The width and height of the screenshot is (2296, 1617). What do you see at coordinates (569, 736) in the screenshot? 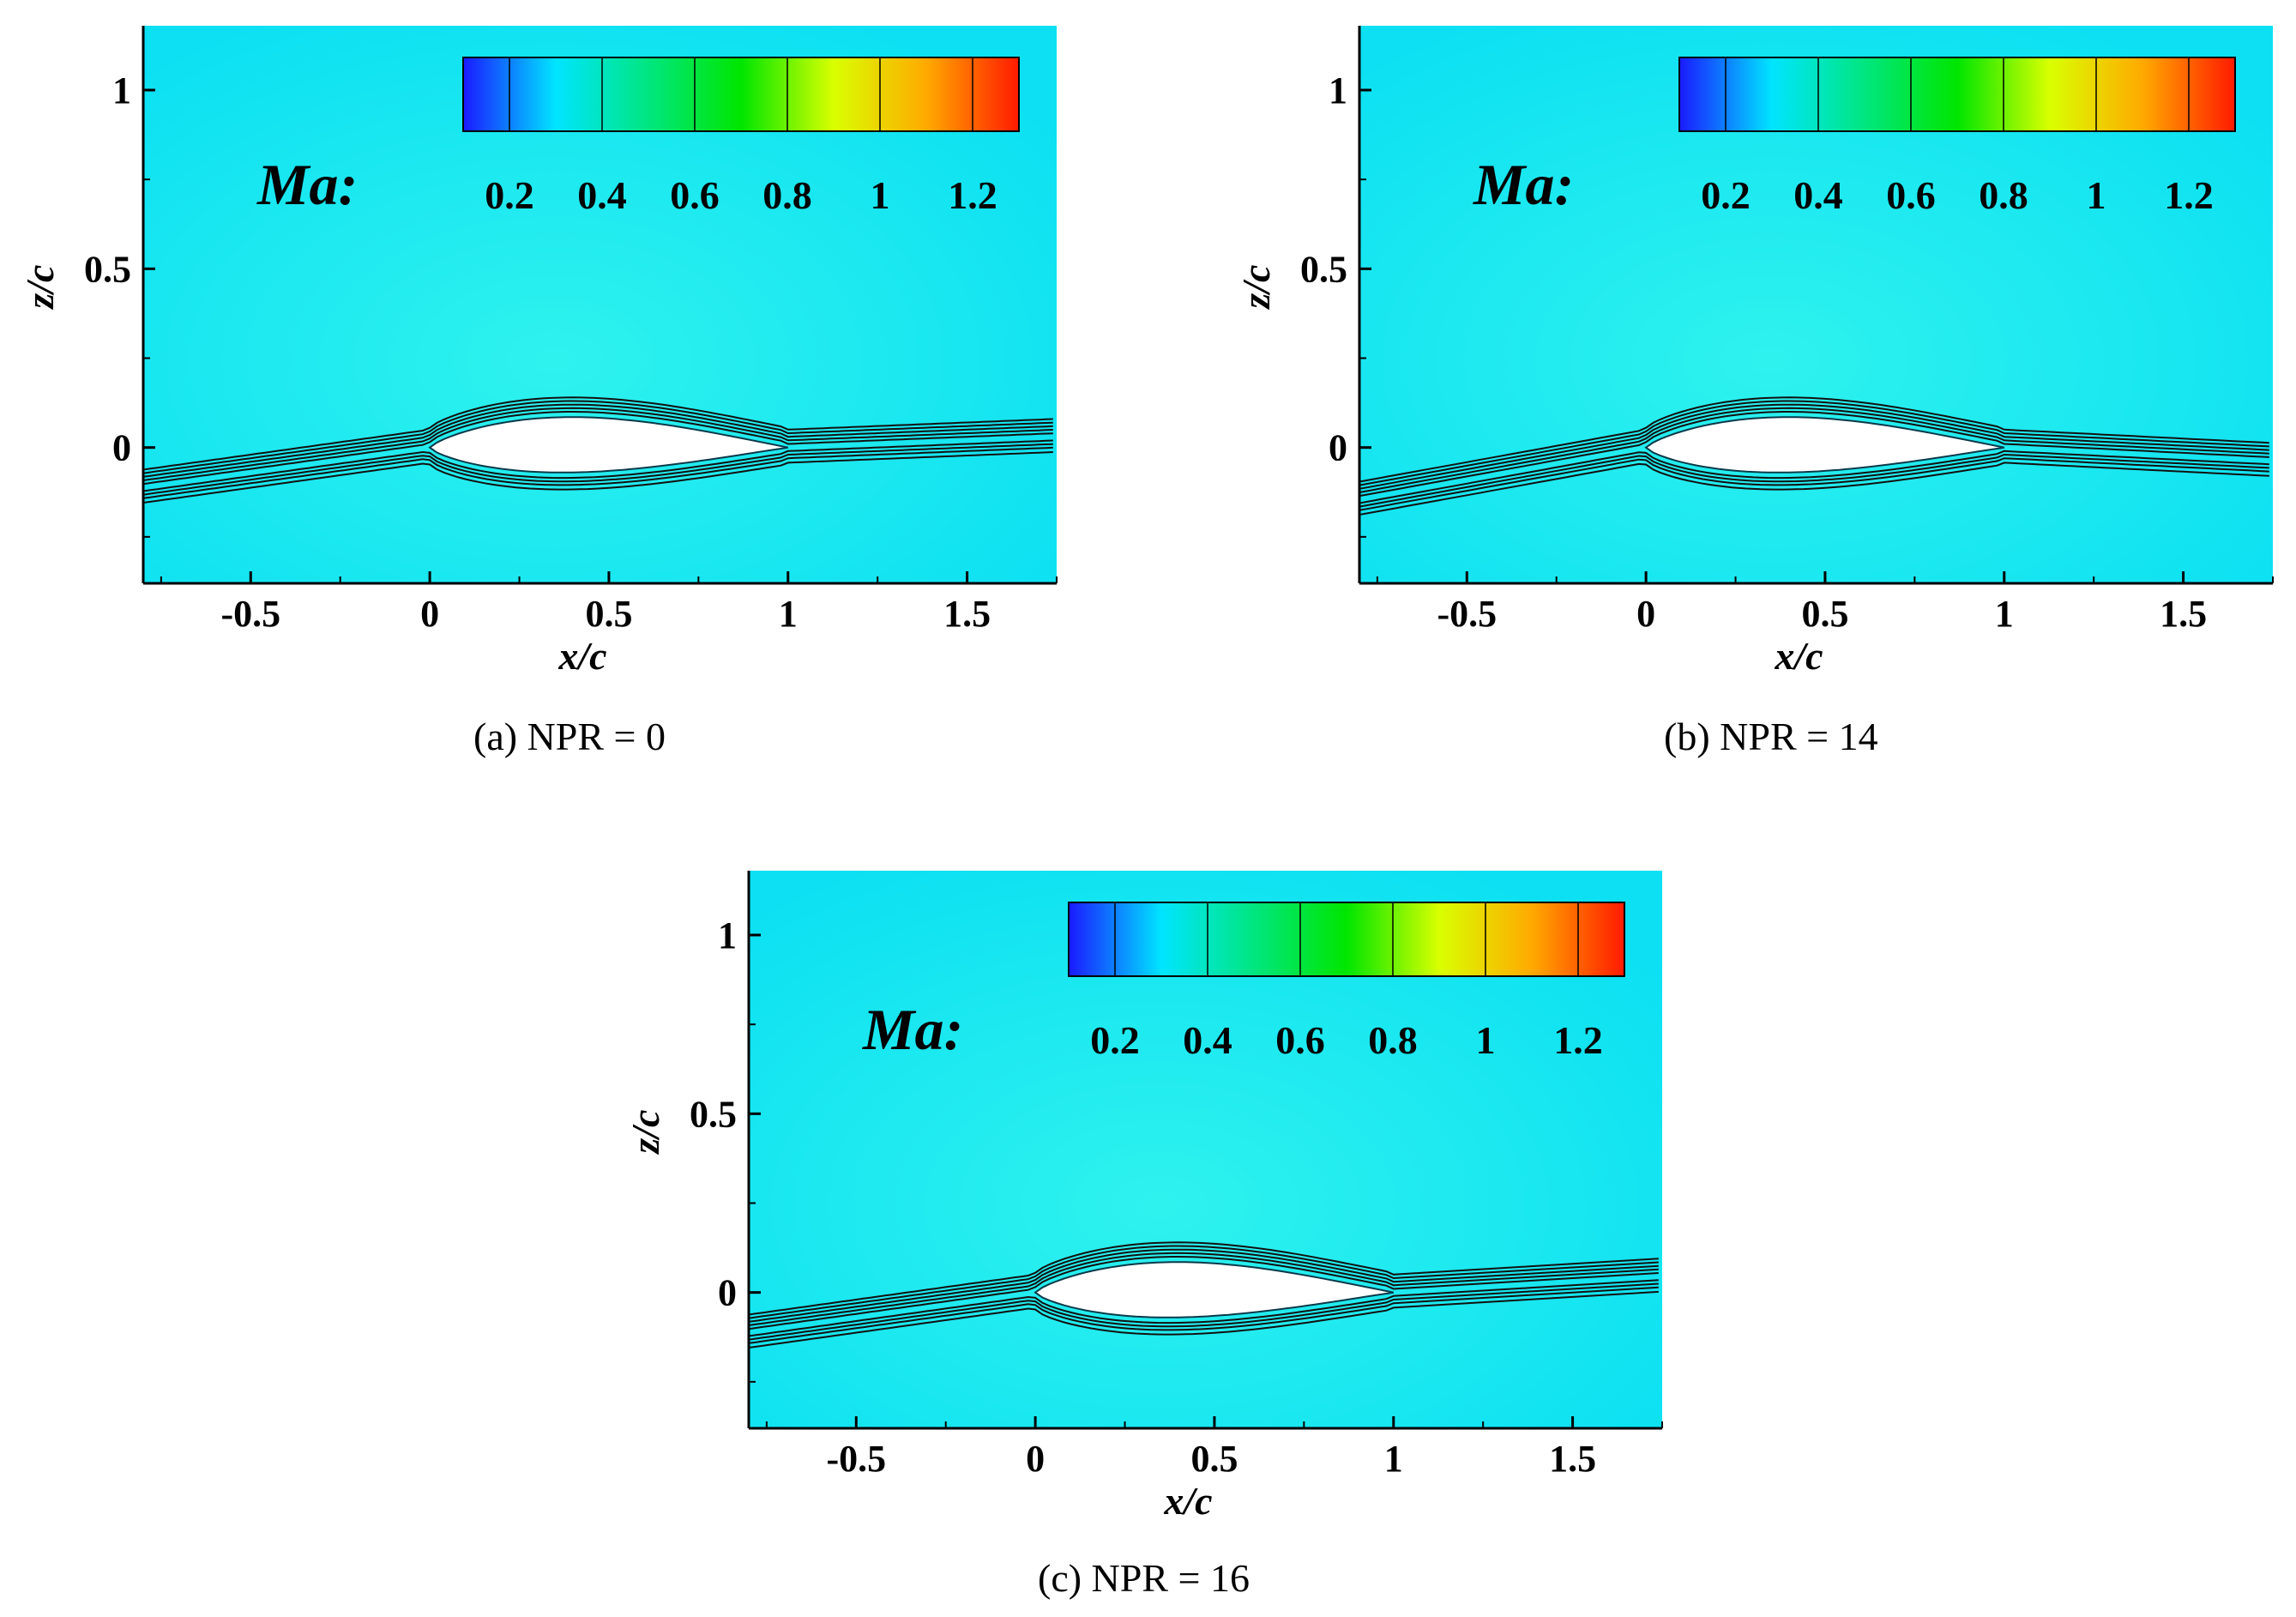
I see `caption-a: (a) NPR = 0` at bounding box center [569, 736].